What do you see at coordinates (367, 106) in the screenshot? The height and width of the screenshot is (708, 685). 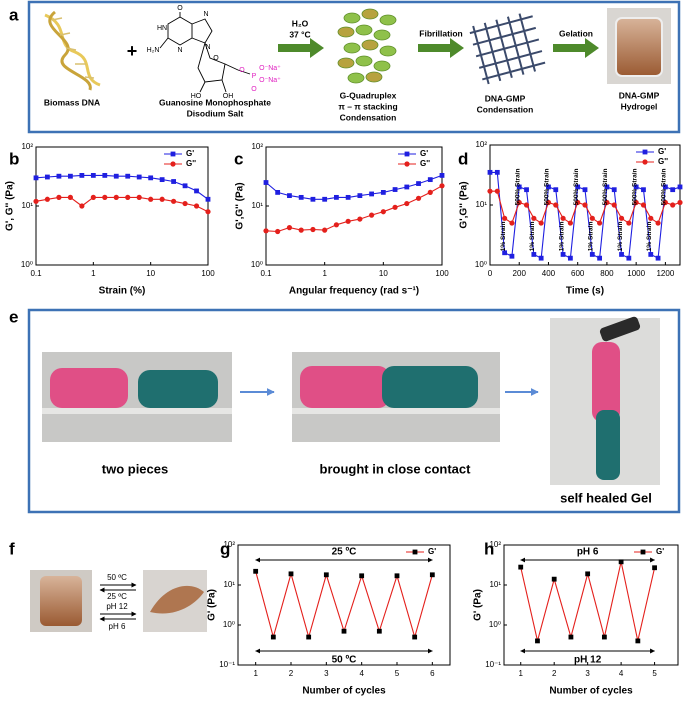 I see `scheme-label: π – π stacking` at bounding box center [367, 106].